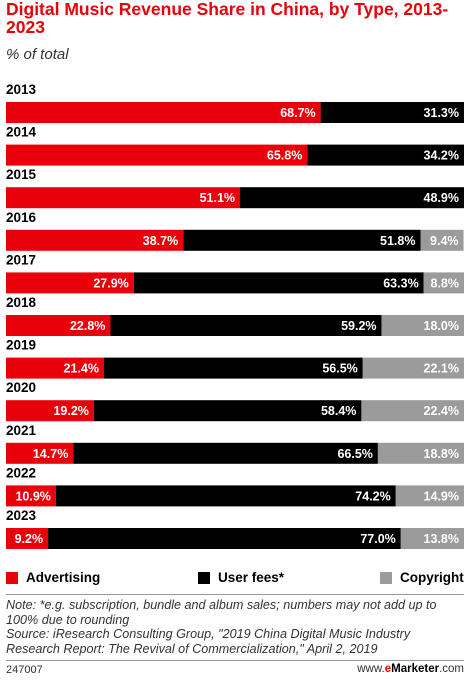  Describe the element at coordinates (338, 411) in the screenshot. I see `value-label-user-fees-2020: 58.4%` at that location.